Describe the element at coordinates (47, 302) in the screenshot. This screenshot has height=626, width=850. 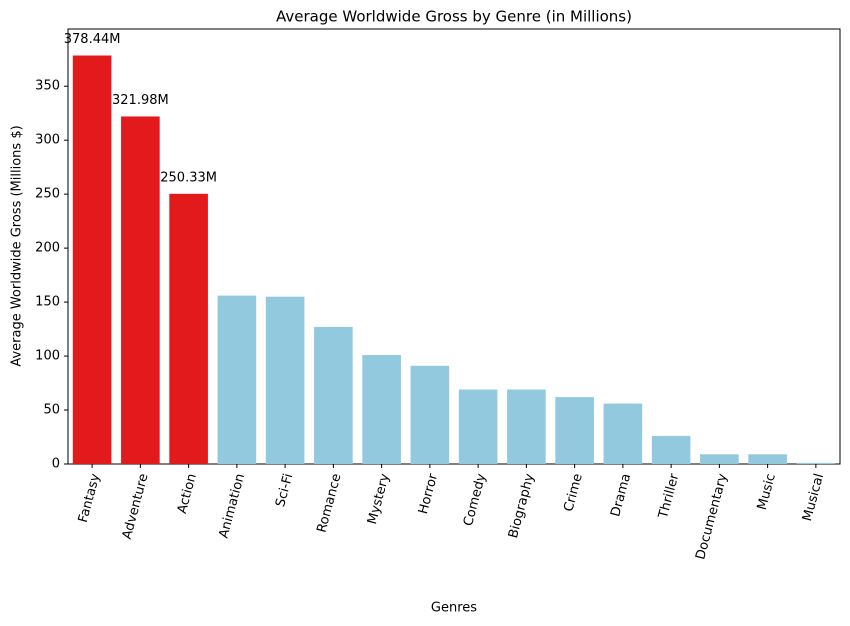
I see `y-tick-label: 150` at that location.